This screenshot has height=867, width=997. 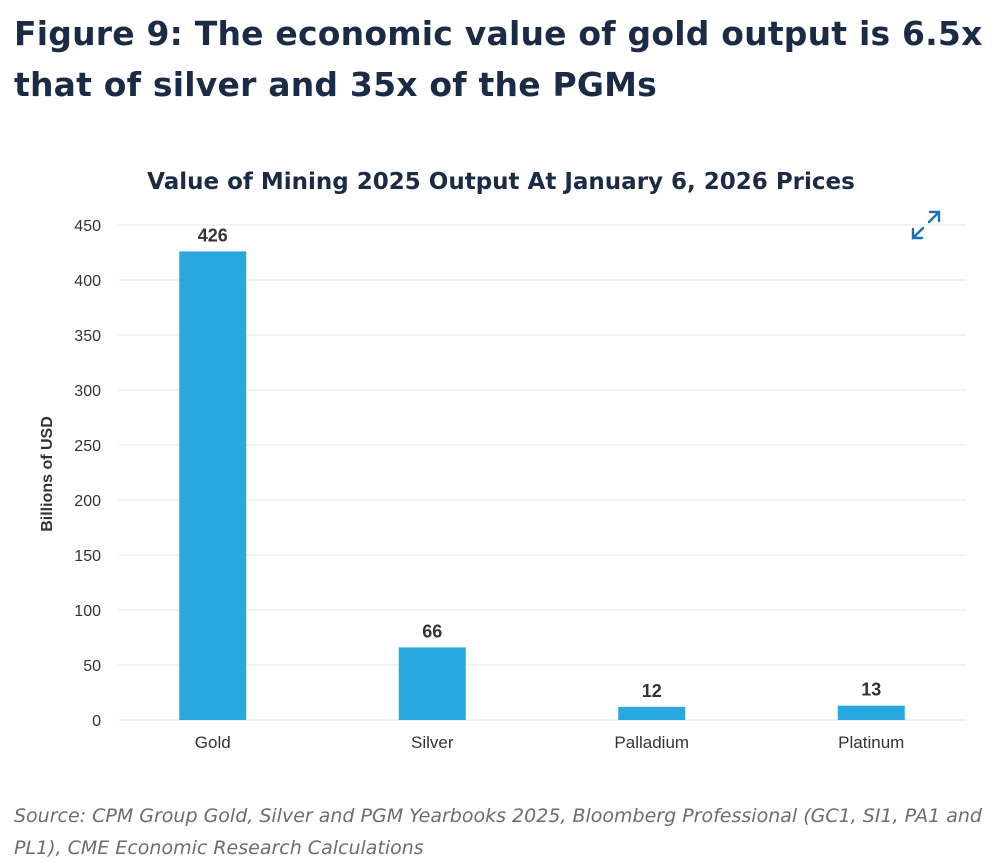 What do you see at coordinates (213, 235) in the screenshot?
I see `data-label: 426` at bounding box center [213, 235].